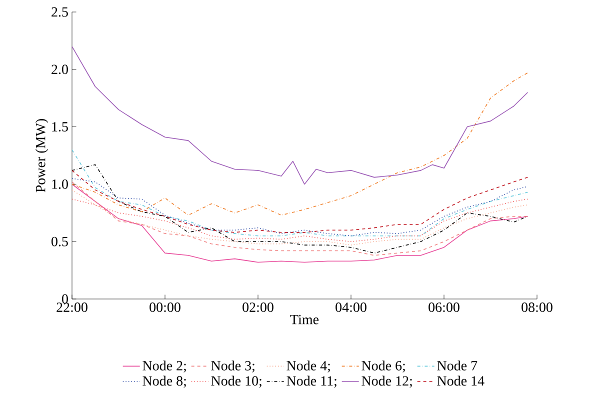 The height and width of the screenshot is (410, 604). I want to click on legend-label: Node 10;, so click(236, 382).